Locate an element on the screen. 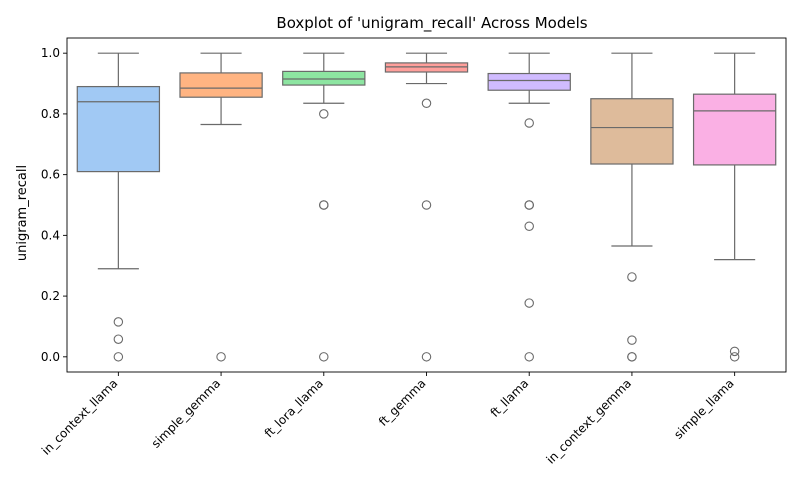  box-group-ft-gemma is located at coordinates (426, 207).